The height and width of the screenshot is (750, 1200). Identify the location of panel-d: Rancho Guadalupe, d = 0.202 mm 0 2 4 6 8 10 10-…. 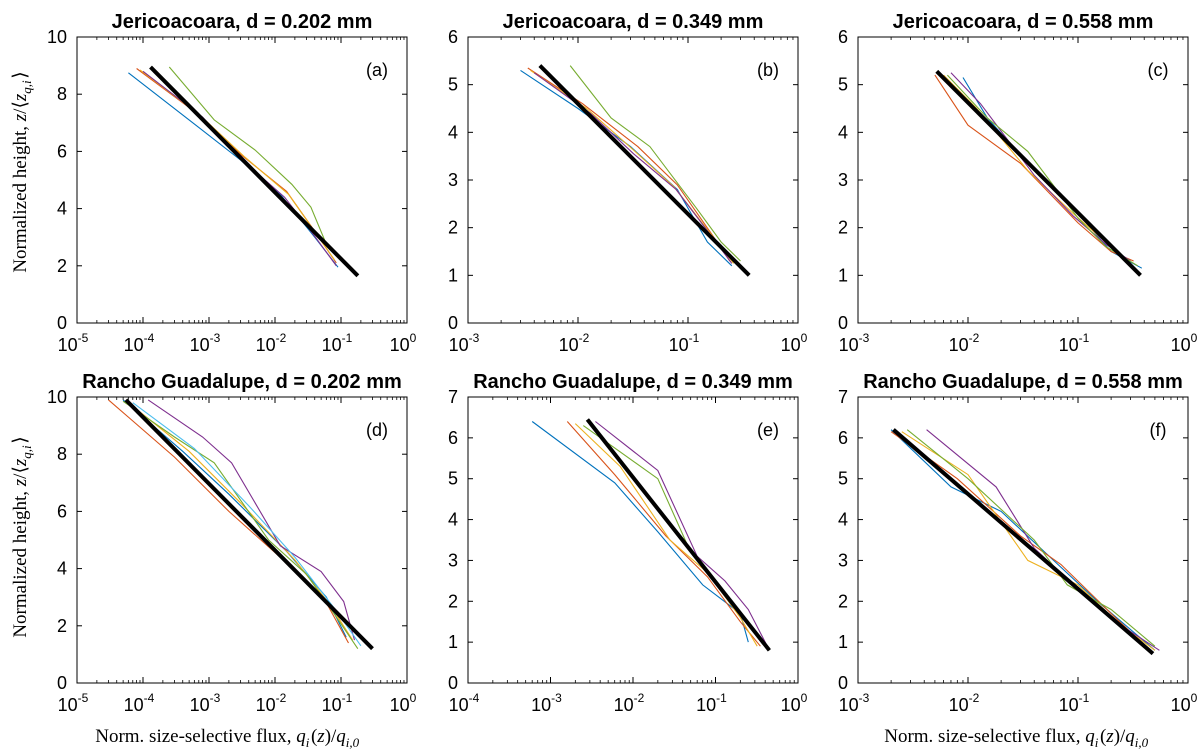
(232, 543).